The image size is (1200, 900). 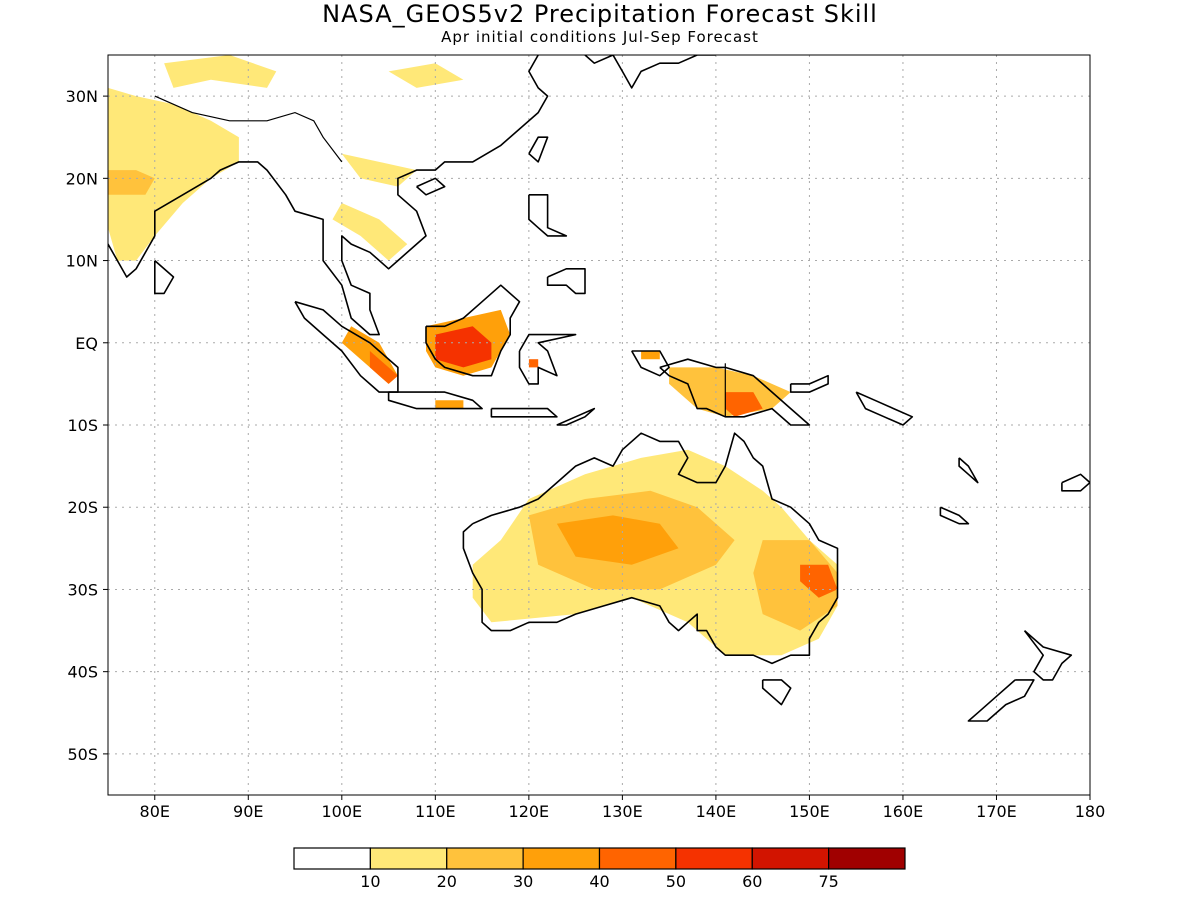 I want to click on coastline-sri-lanka, so click(x=164, y=277).